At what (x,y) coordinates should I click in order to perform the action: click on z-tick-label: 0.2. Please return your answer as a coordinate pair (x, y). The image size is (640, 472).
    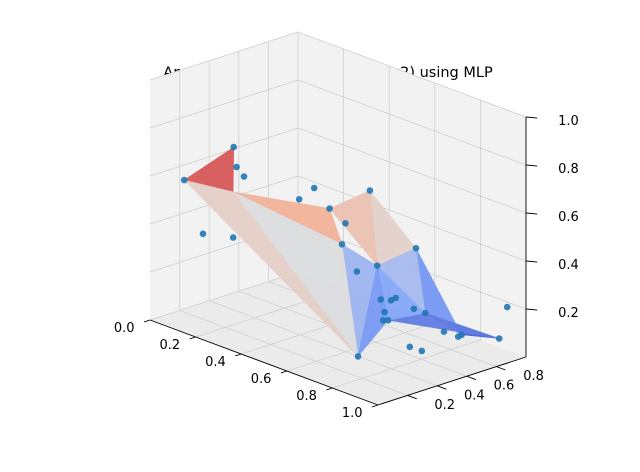
    Looking at the image, I should click on (568, 313).